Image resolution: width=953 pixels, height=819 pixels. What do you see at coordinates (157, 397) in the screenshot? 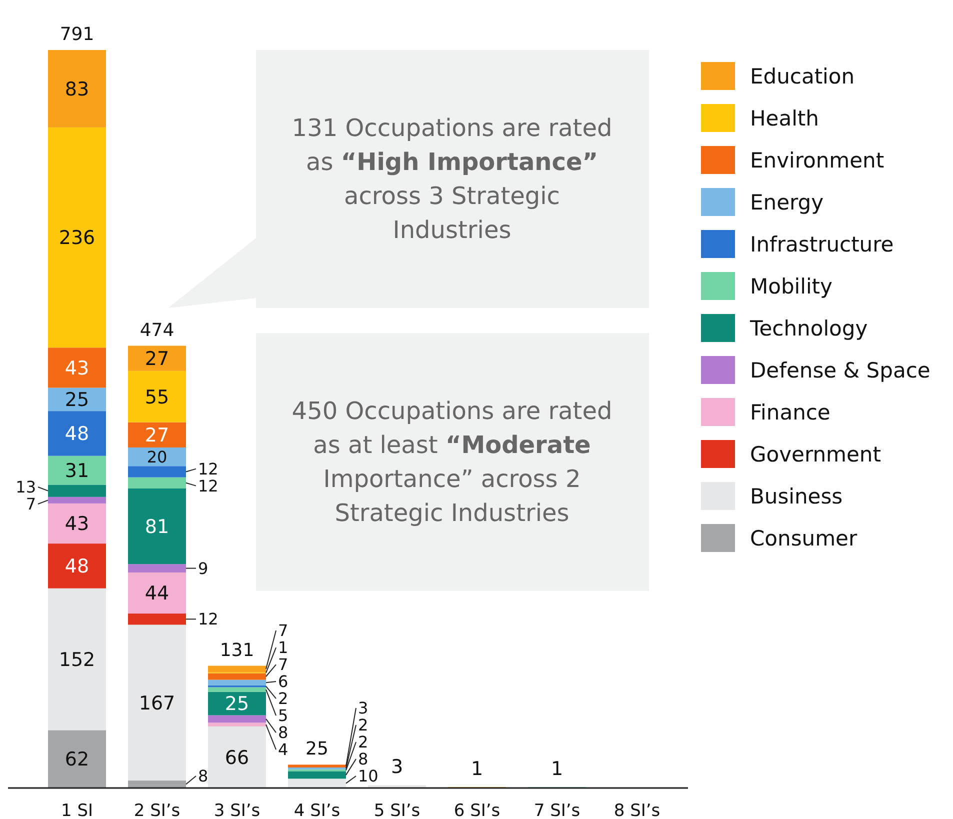
I see `data-label: 55` at bounding box center [157, 397].